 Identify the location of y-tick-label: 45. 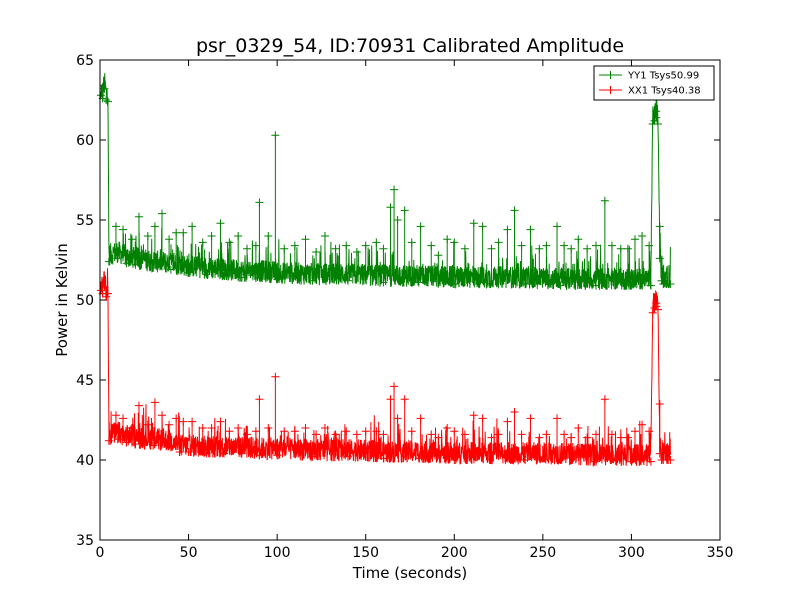
(85, 381).